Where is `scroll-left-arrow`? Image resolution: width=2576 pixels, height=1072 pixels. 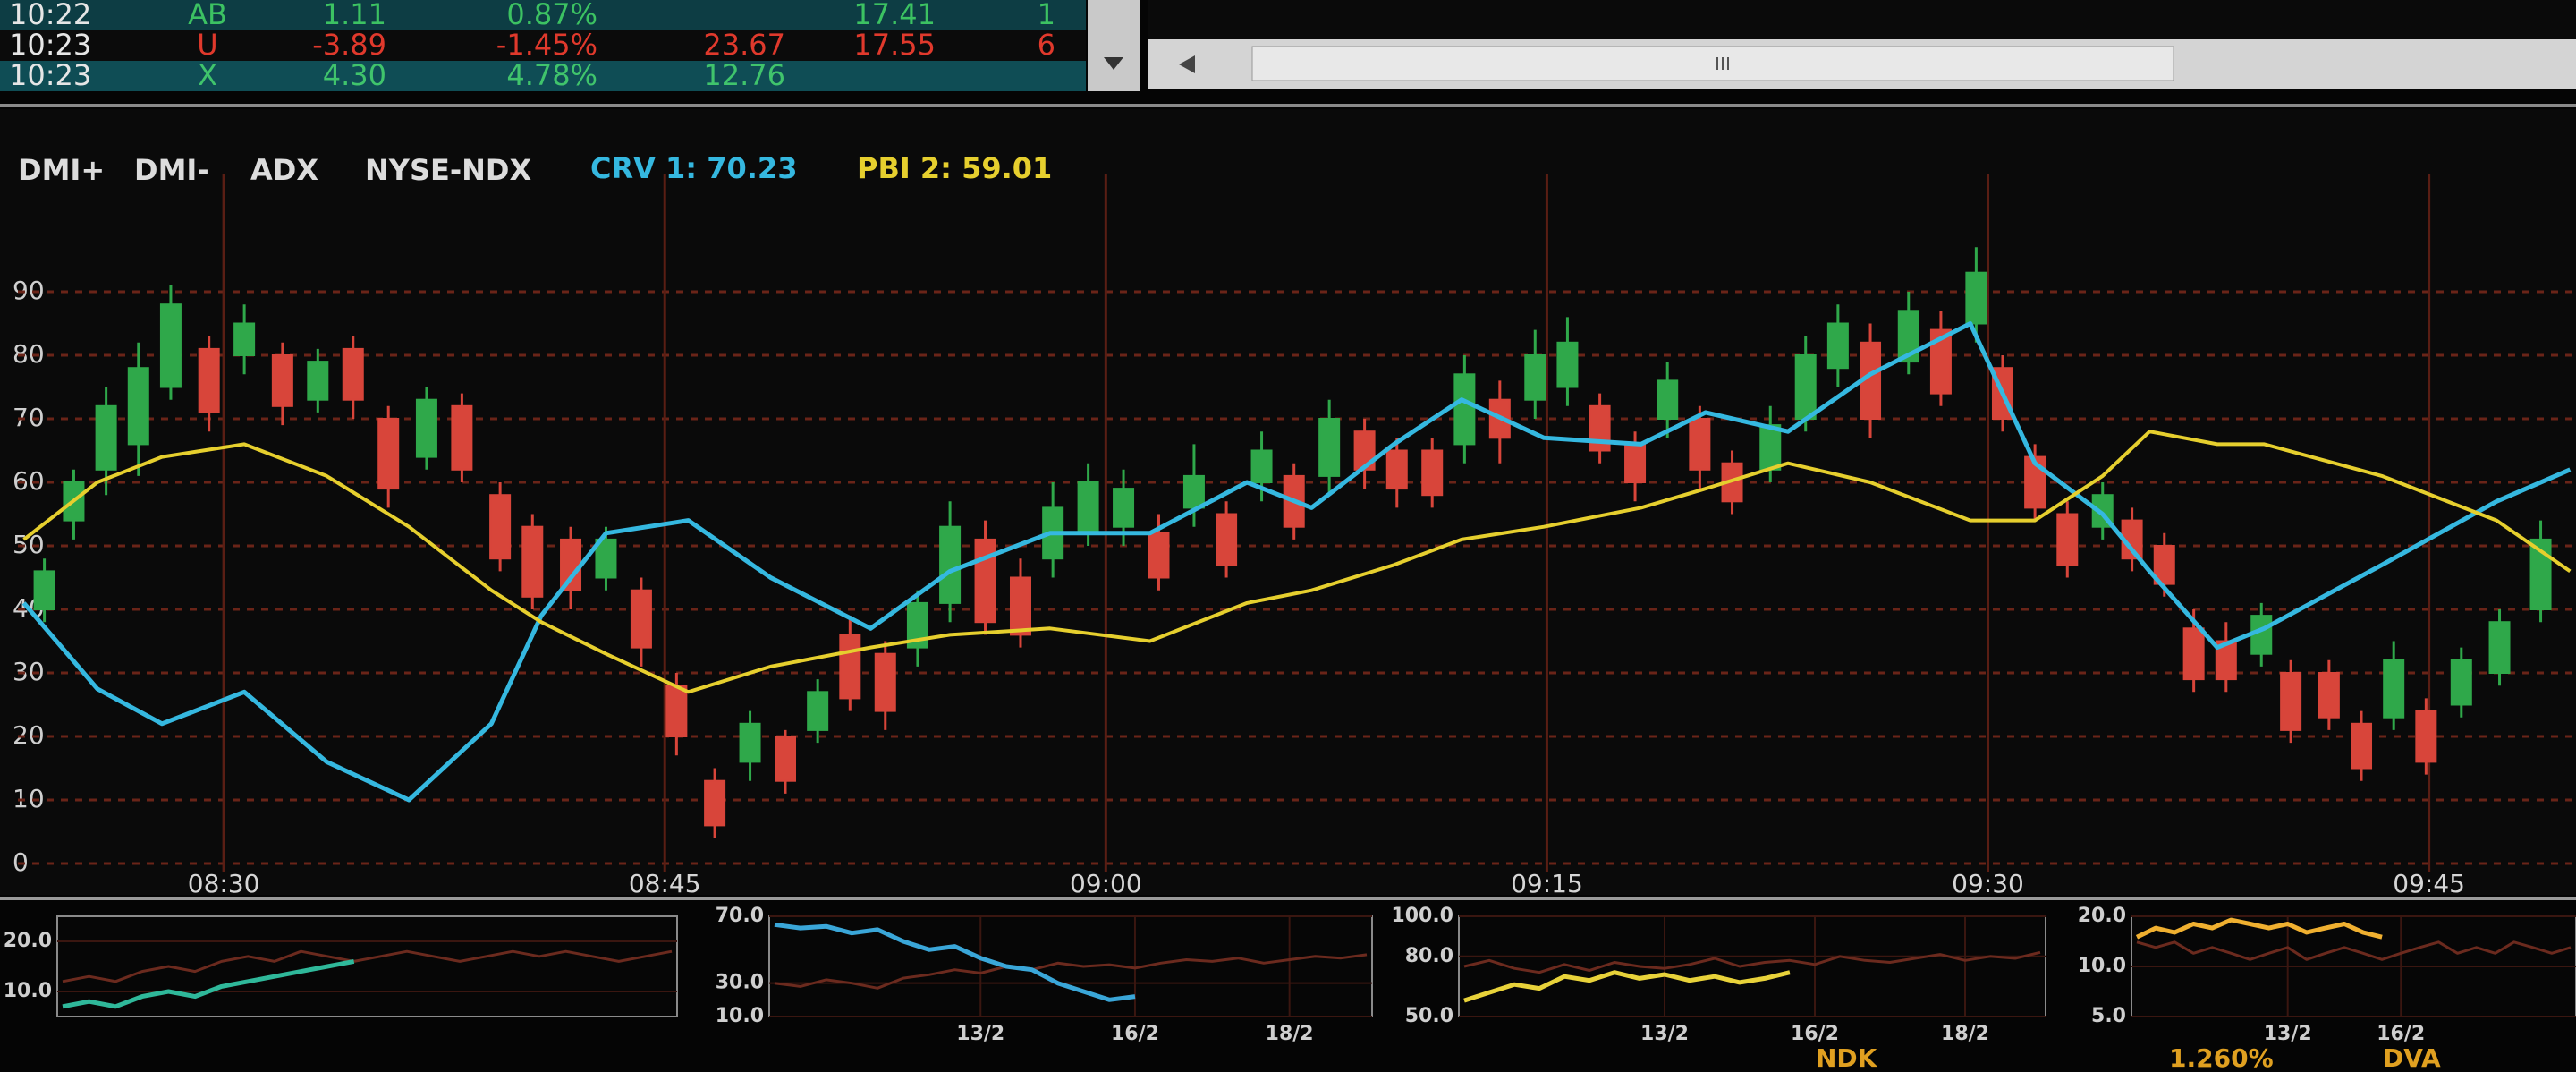
scroll-left-arrow is located at coordinates (1187, 64).